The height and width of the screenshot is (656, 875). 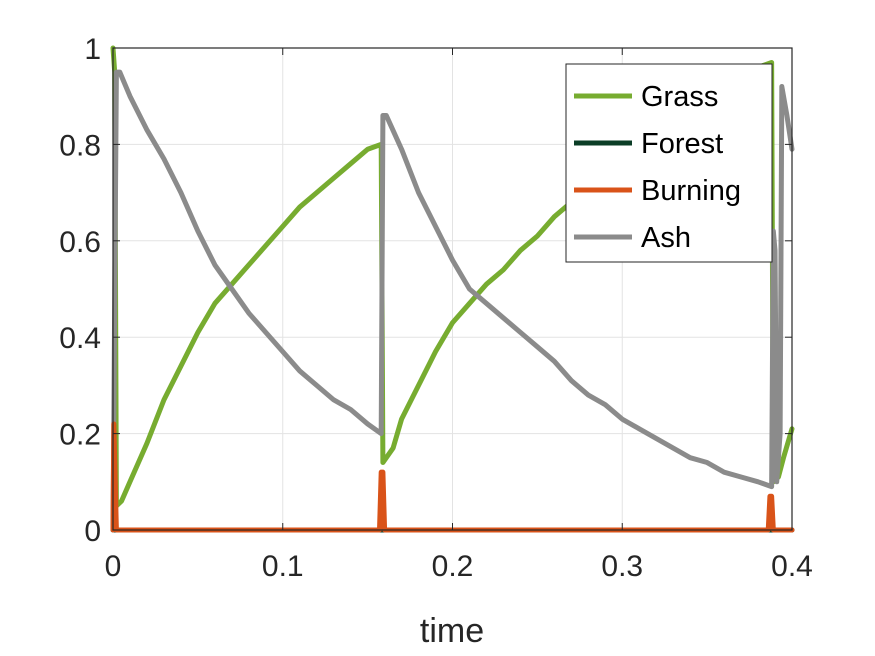 I want to click on y-tick-label: 0.2, so click(x=80, y=435).